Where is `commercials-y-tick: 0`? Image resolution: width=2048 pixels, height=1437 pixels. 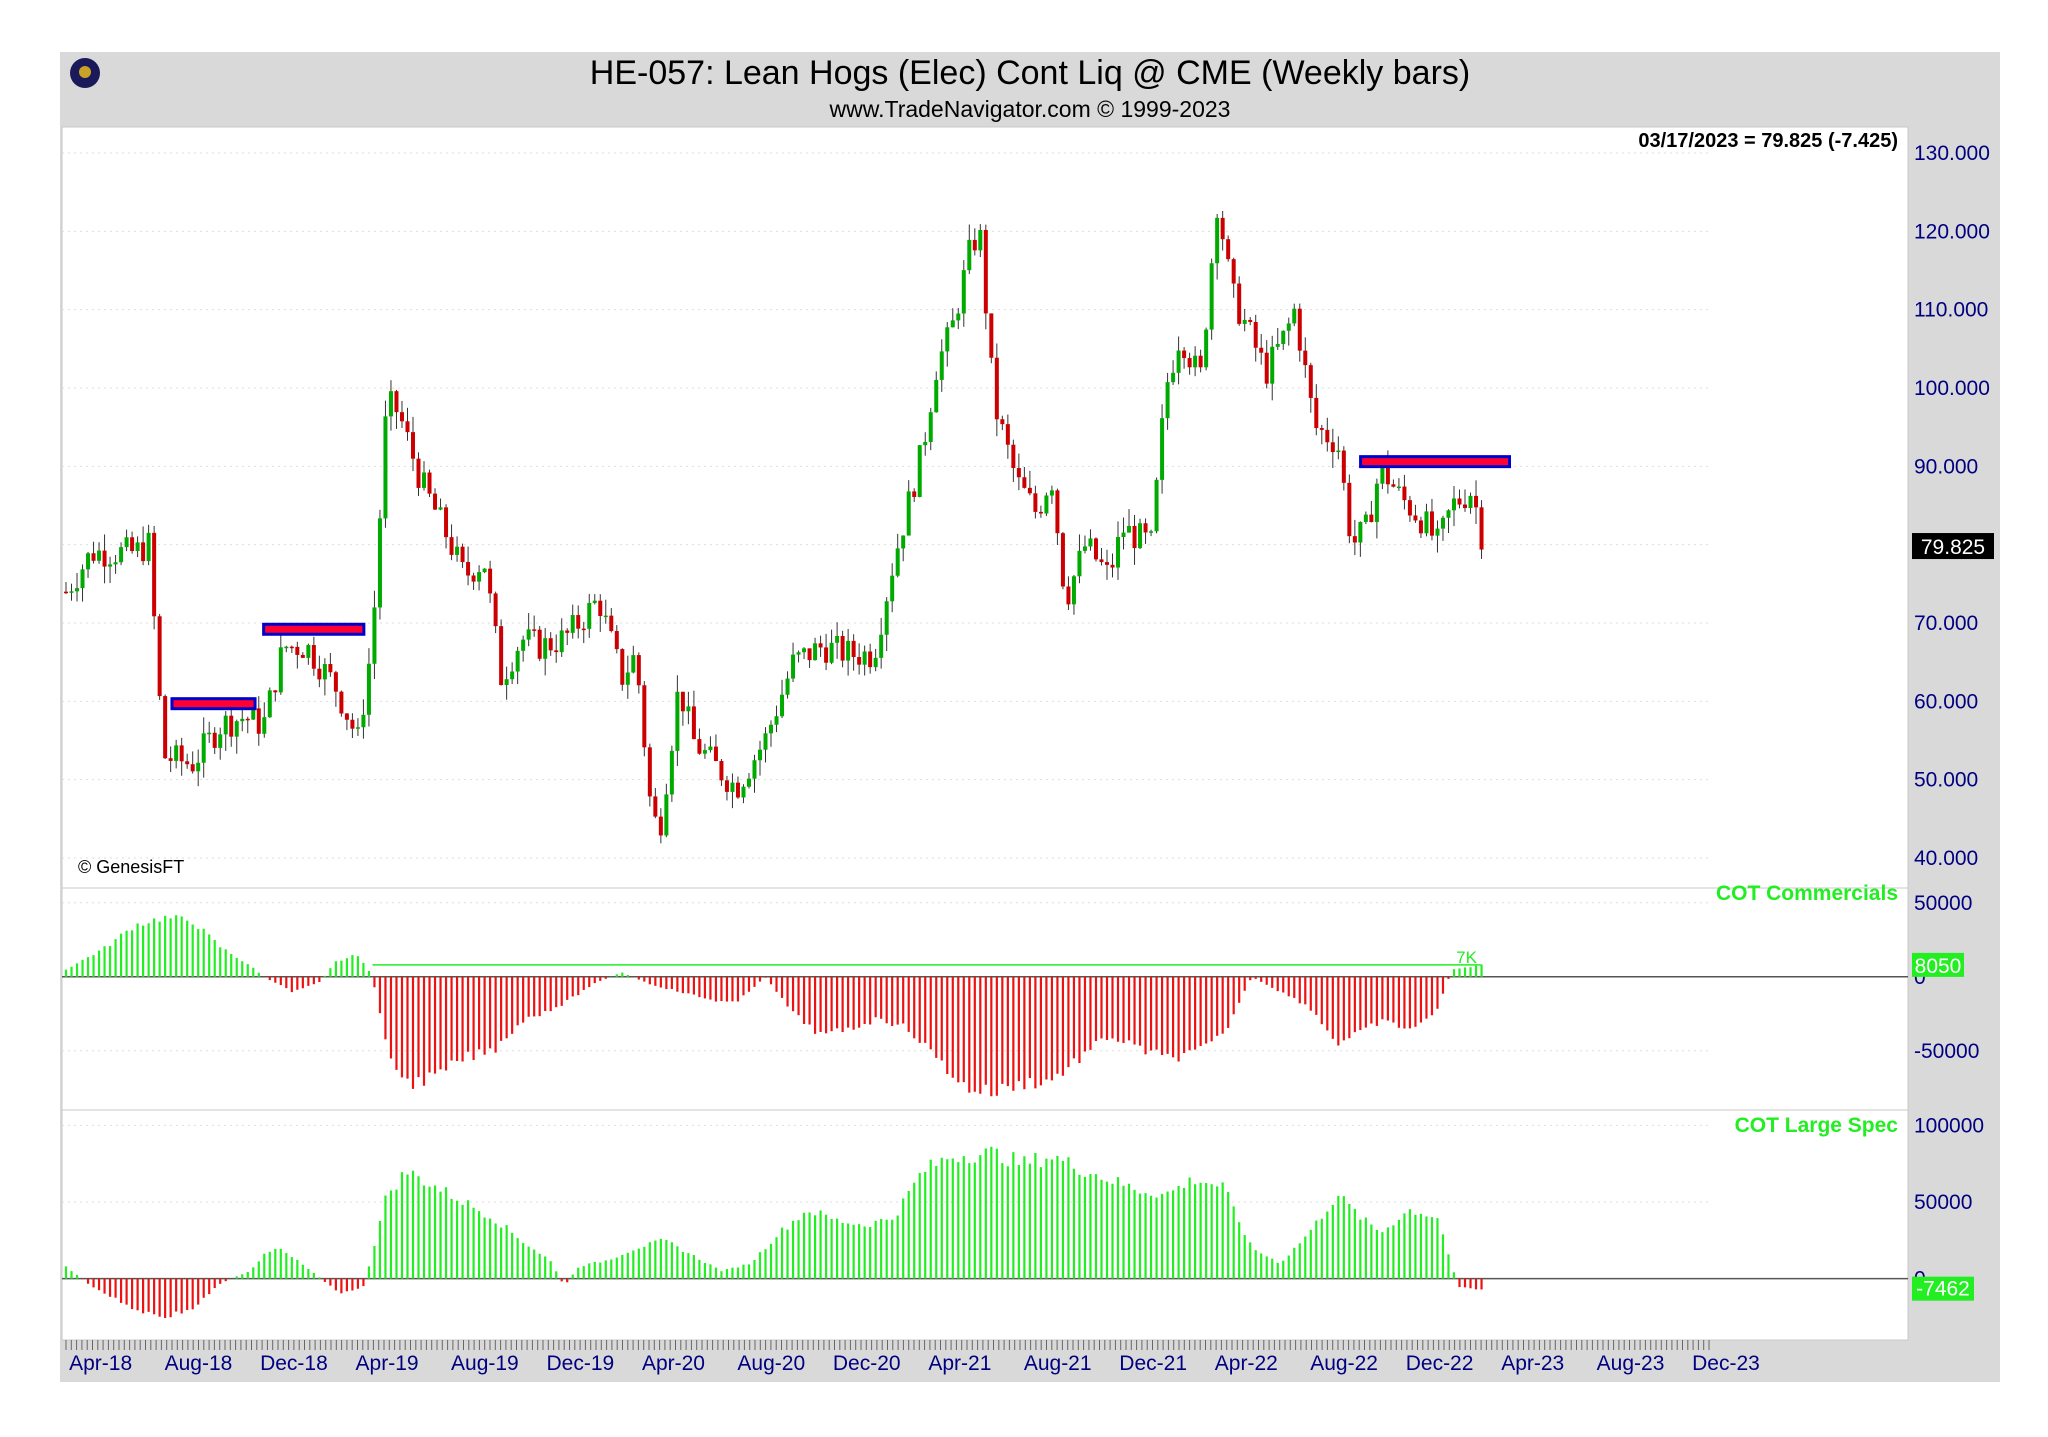
commercials-y-tick: 0 is located at coordinates (1920, 977).